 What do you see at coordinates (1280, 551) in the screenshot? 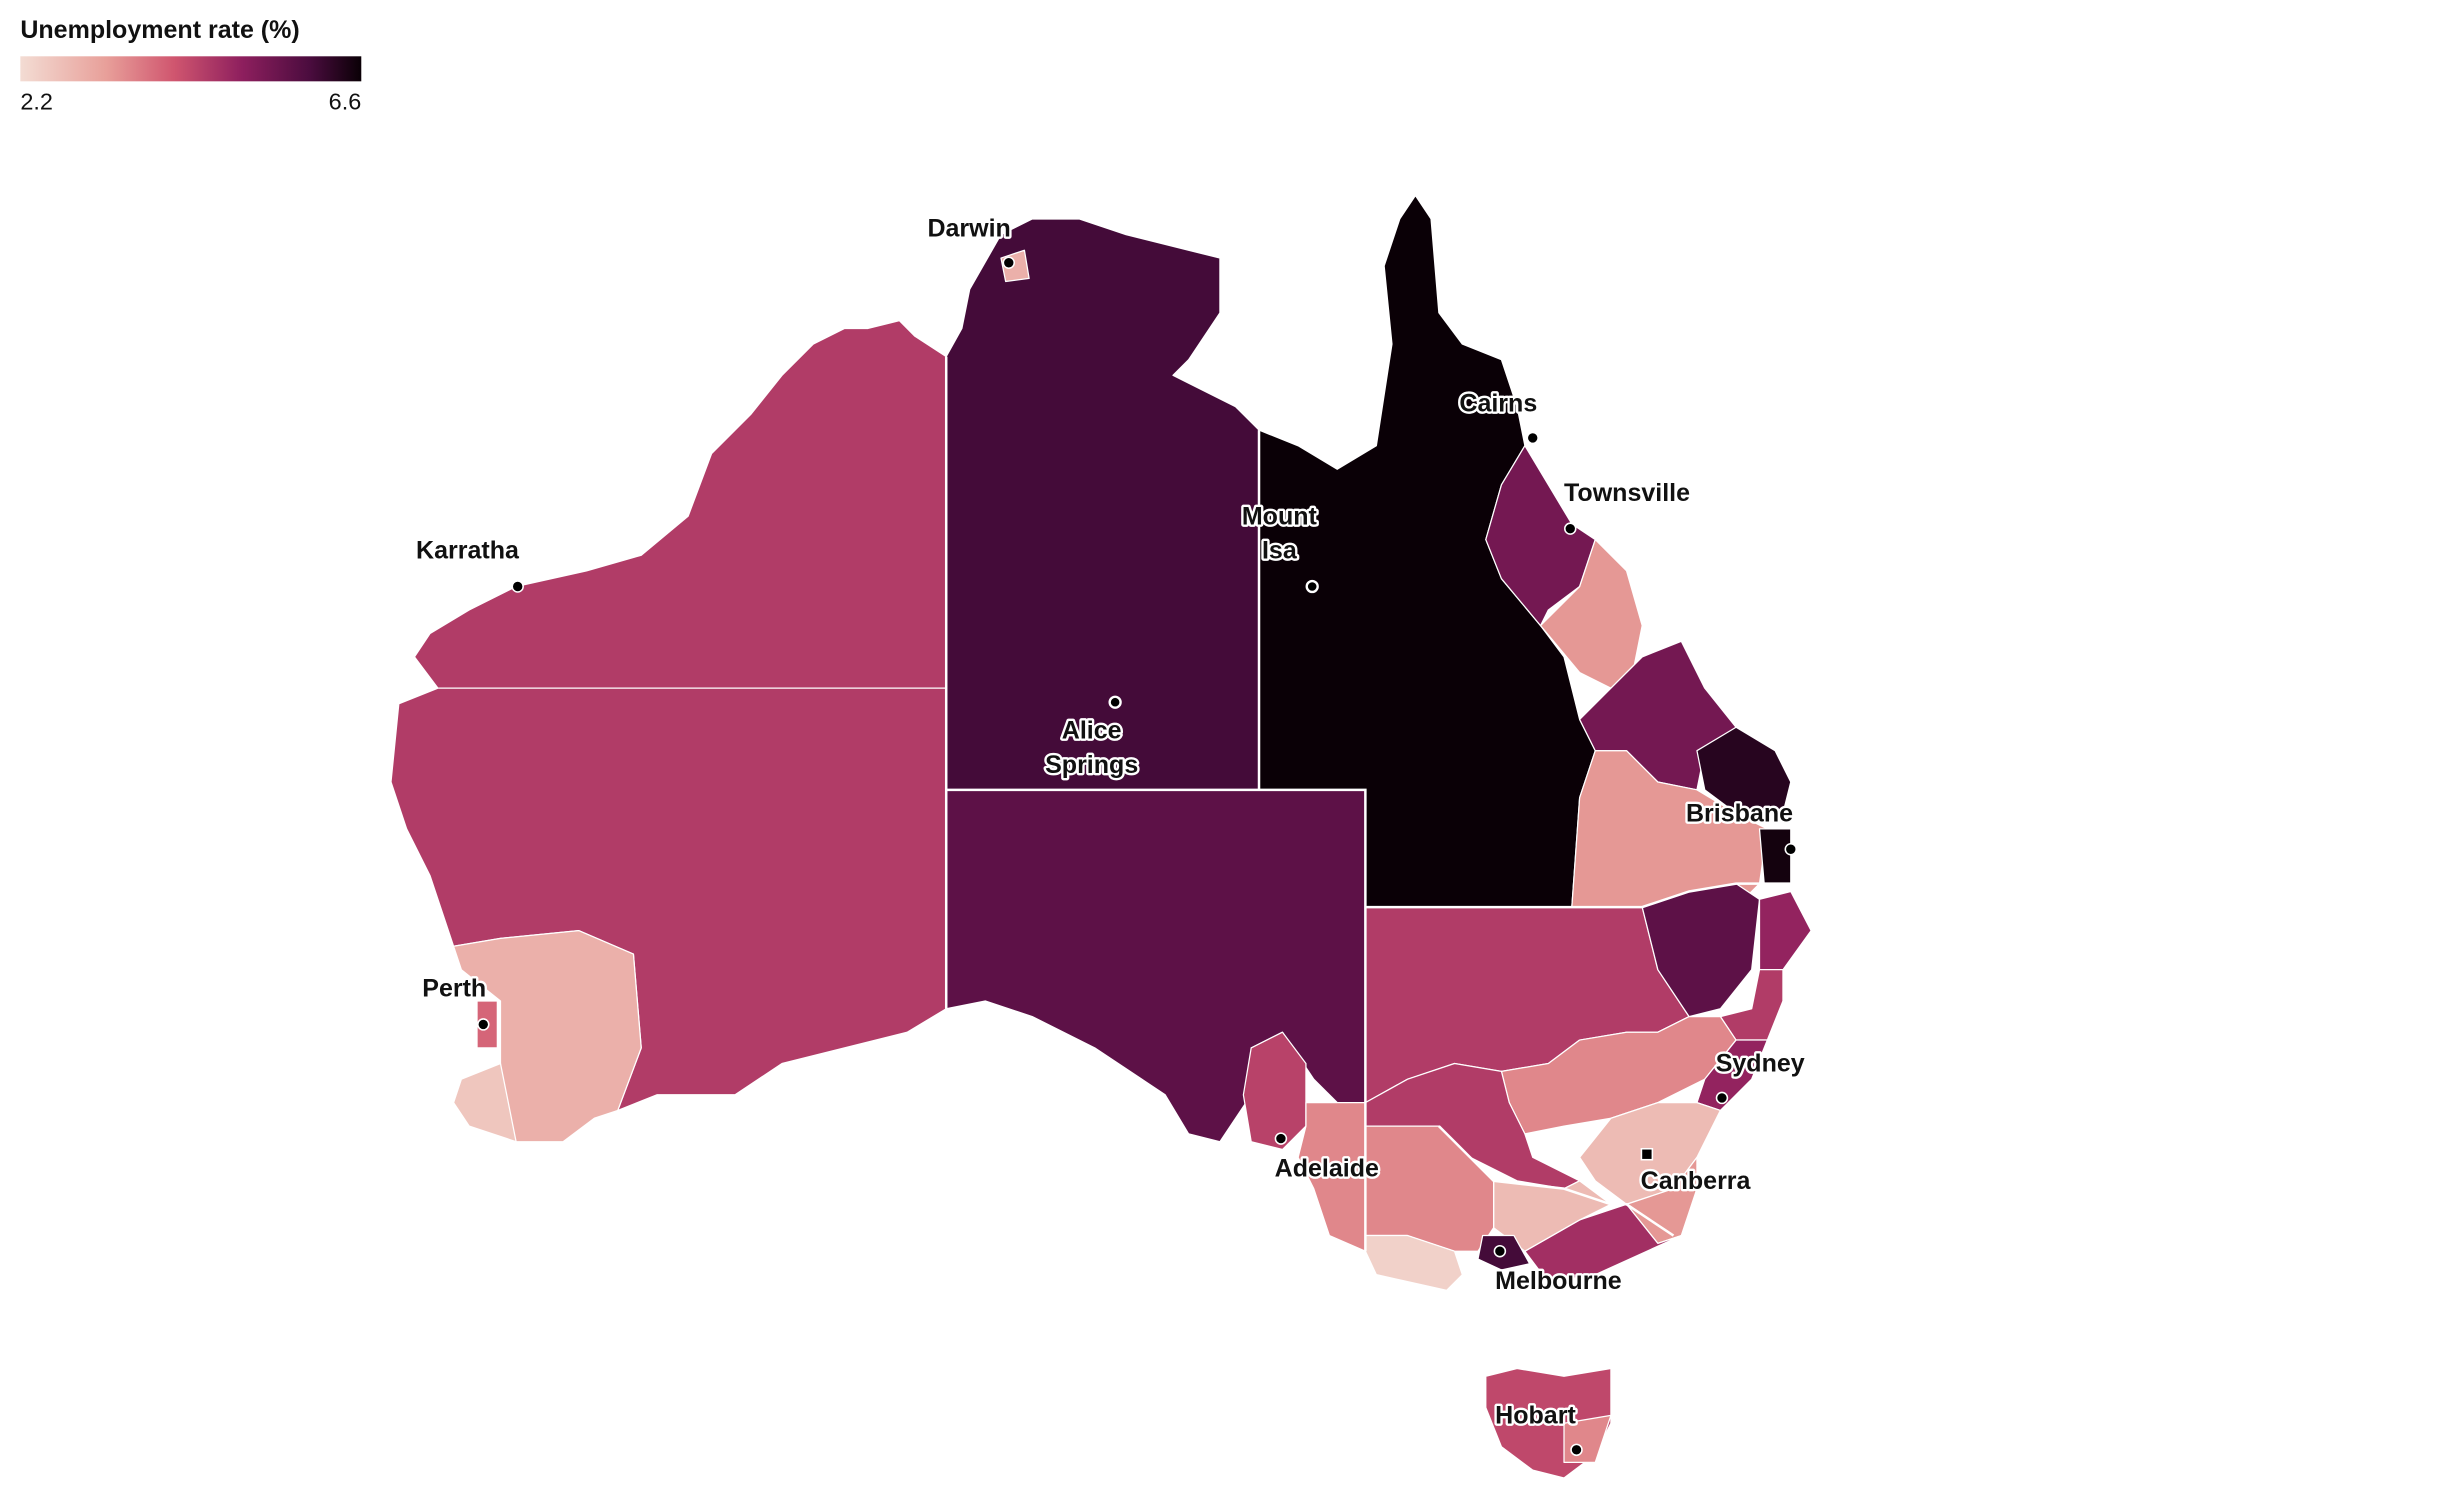
I see `city-label: Isa` at bounding box center [1280, 551].